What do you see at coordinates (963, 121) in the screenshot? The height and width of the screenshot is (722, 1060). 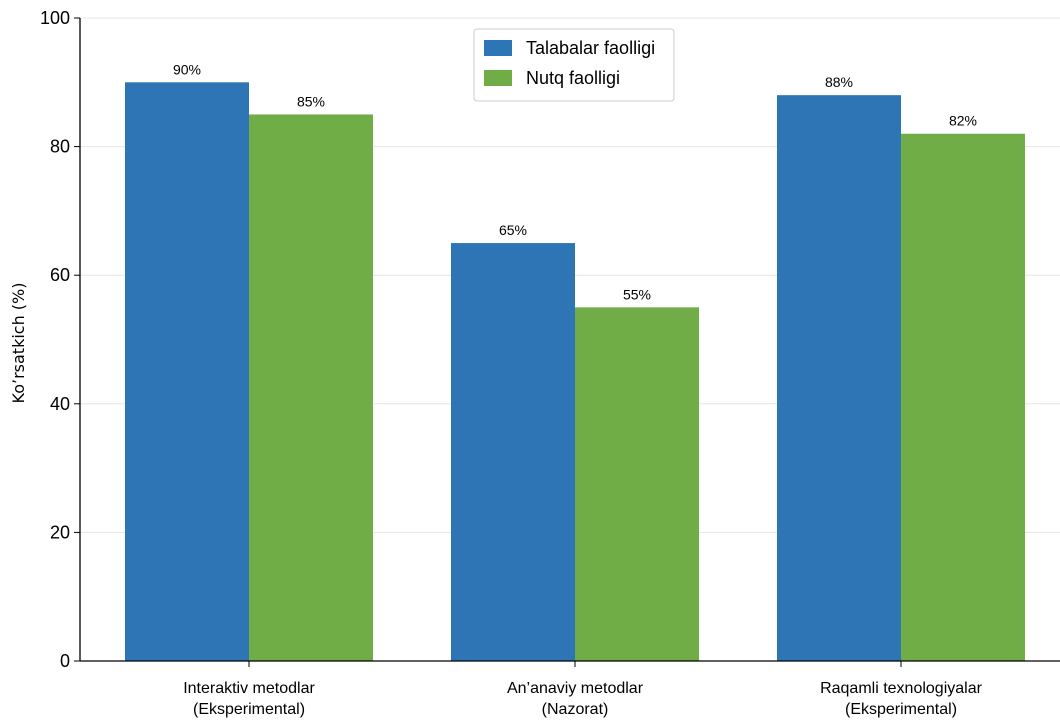 I see `bar-value-label: 82%` at bounding box center [963, 121].